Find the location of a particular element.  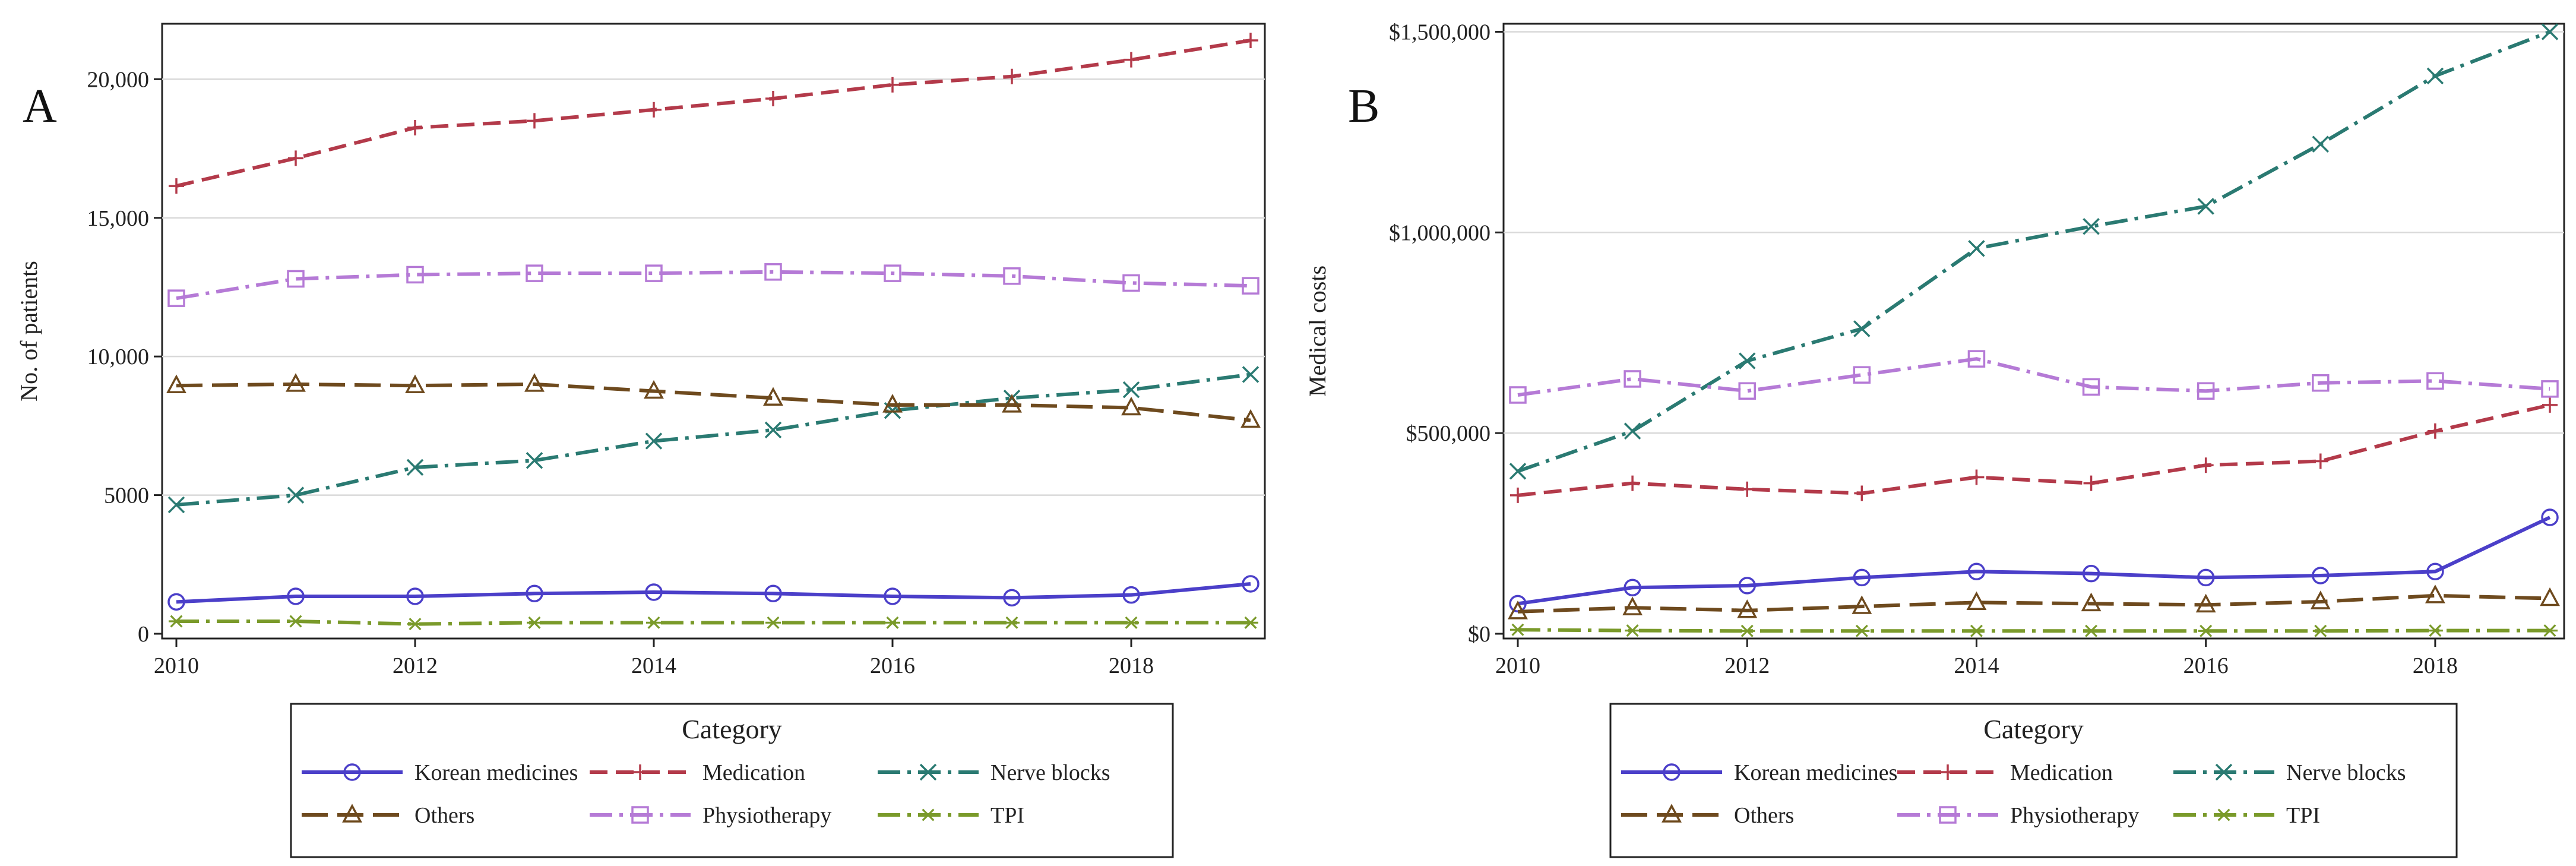

x-tick-label: 2010 is located at coordinates (176, 665).